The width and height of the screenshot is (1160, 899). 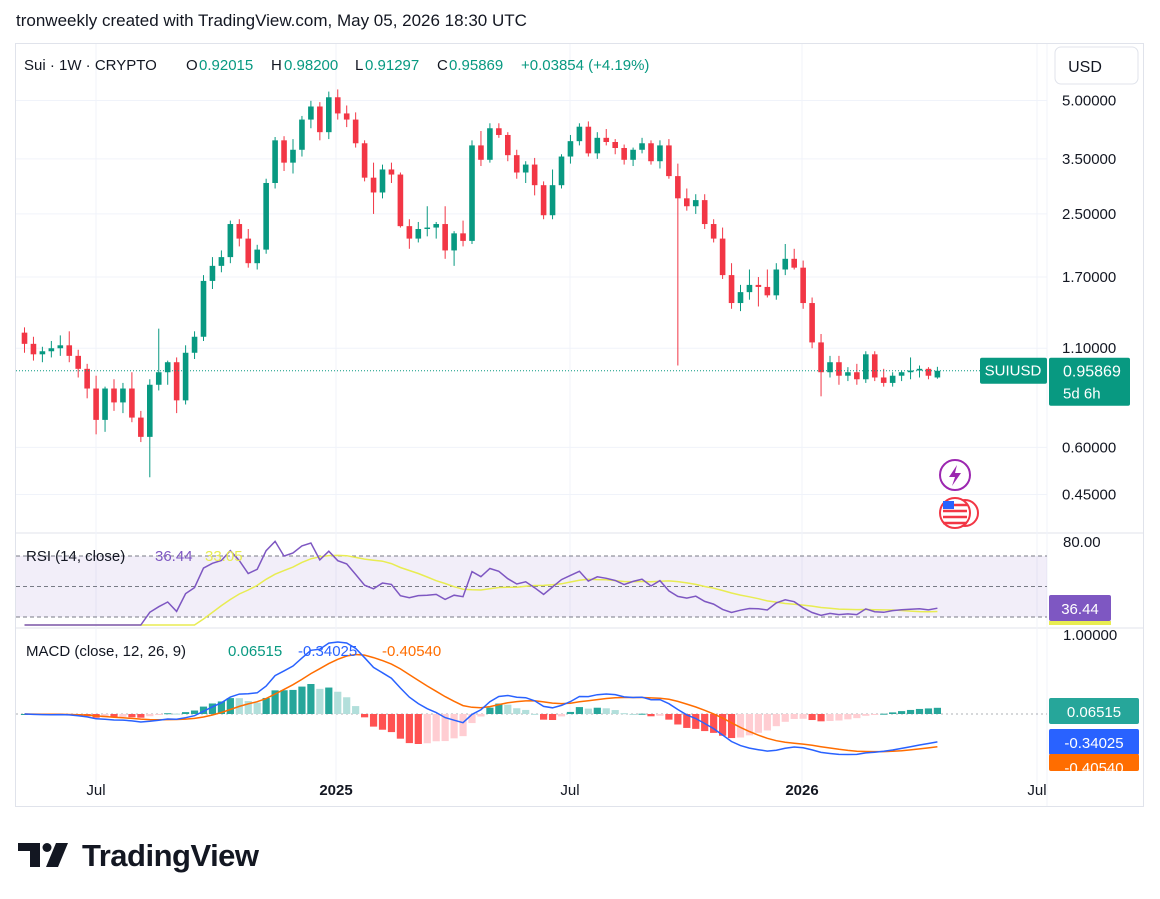 I want to click on price-axis-label: 3.50000, so click(x=1089, y=159).